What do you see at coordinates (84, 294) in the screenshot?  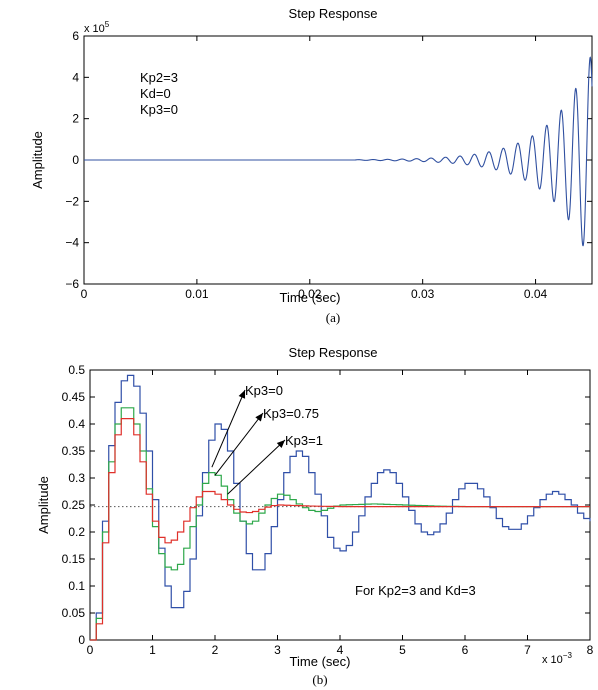 I see `panel-a-xtick-label: 0` at bounding box center [84, 294].